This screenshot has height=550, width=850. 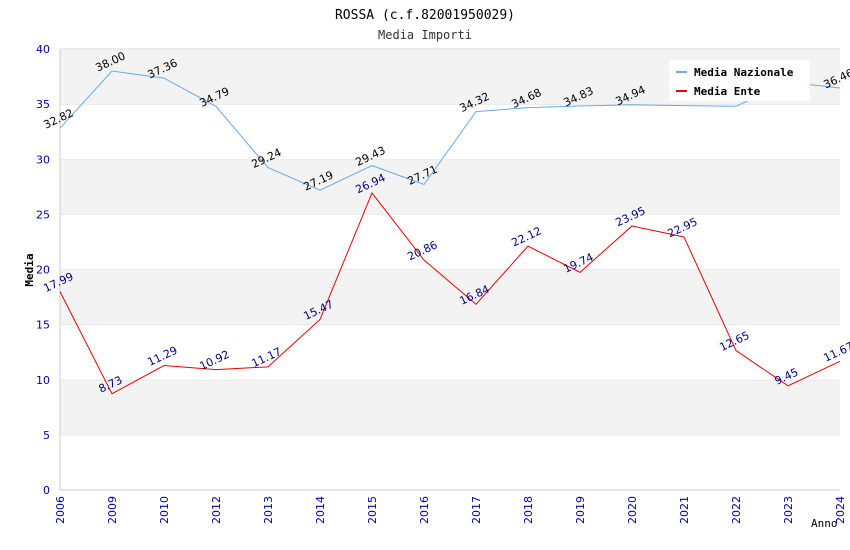 What do you see at coordinates (684, 510) in the screenshot?
I see `x-tick-label: 2021` at bounding box center [684, 510].